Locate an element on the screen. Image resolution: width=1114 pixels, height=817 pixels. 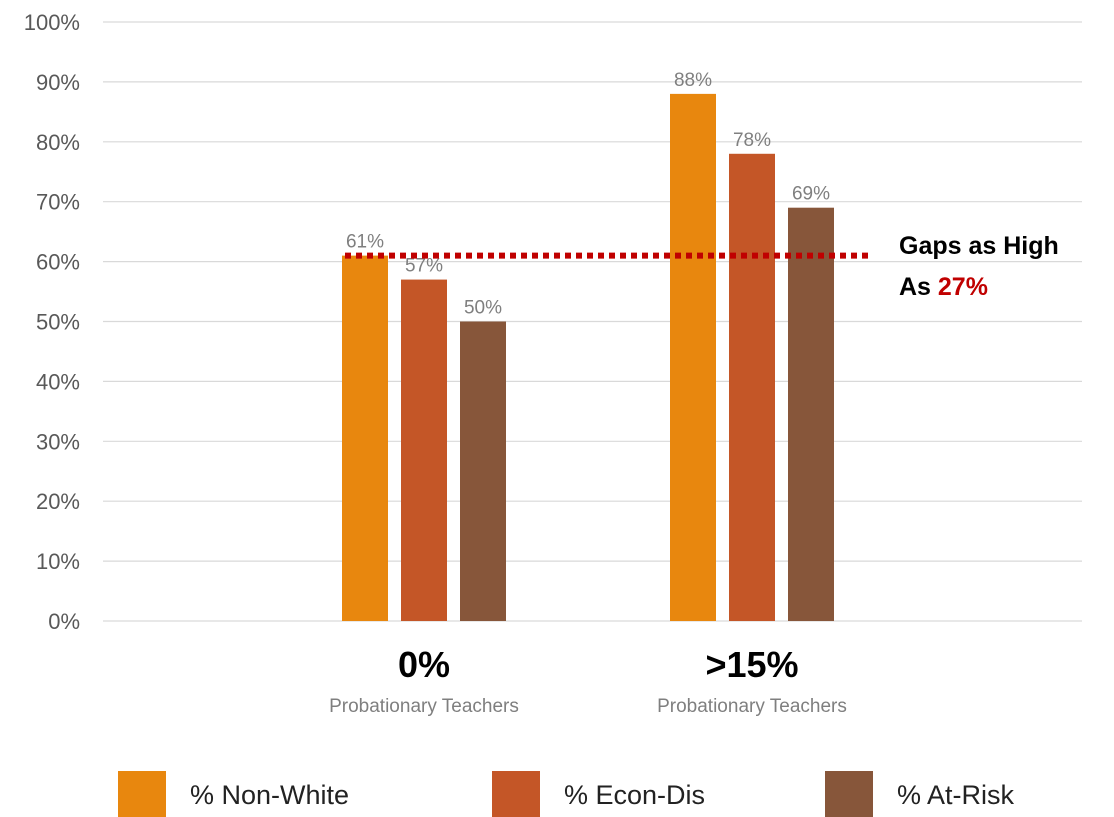
data-labels: 61% 88% 57% 78% 50% 69% is located at coordinates (588, 194).